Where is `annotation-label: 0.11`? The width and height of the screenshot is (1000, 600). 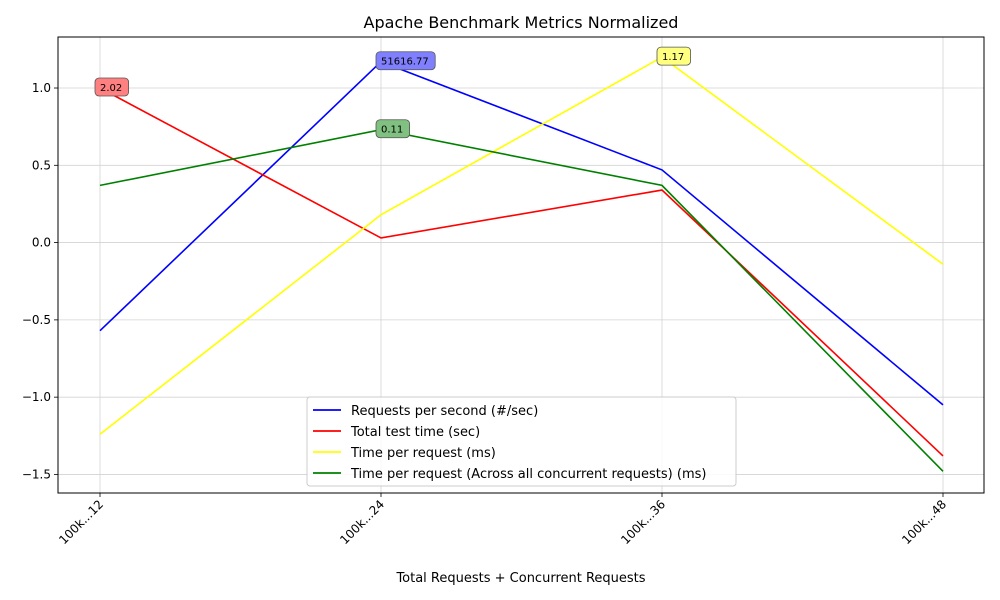
annotation-label: 0.11 is located at coordinates (392, 130).